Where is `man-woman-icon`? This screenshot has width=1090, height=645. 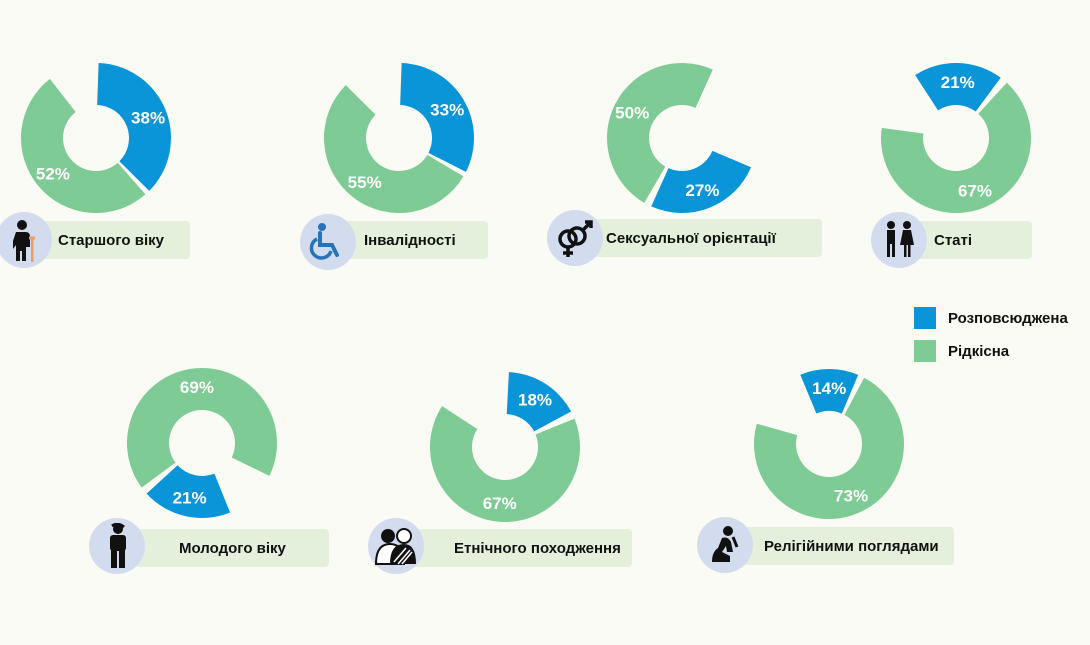 man-woman-icon is located at coordinates (899, 240).